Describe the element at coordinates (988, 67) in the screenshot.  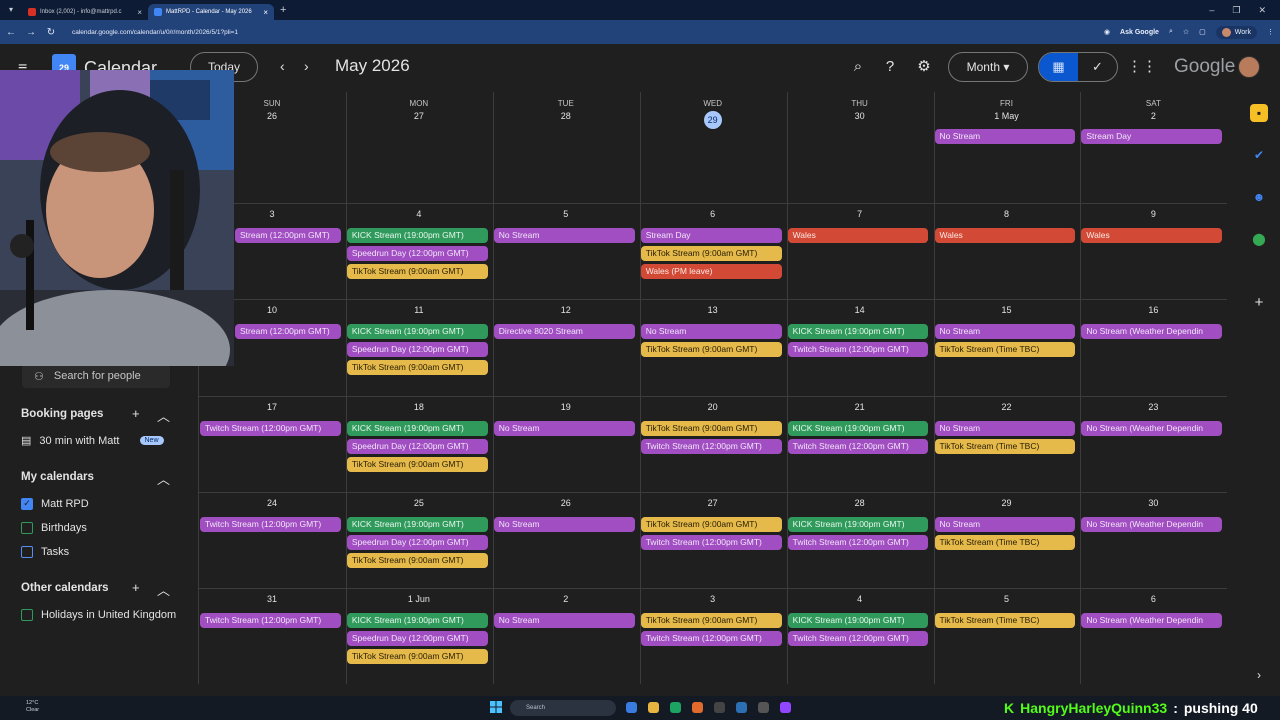
I see `view-switcher: Month ▾` at that location.